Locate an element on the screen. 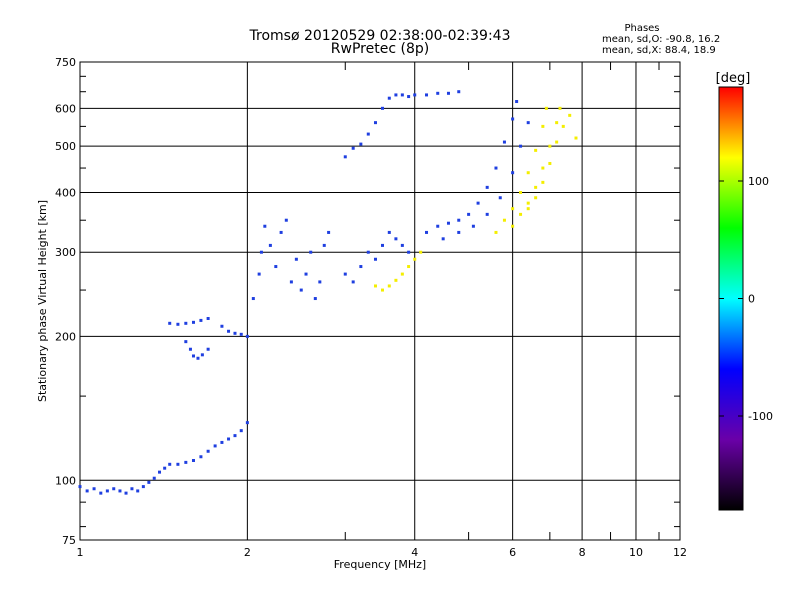 This screenshot has height=600, width=800. x-axis-ticks: 1 2 4 6 8 10 12 is located at coordinates (382, 552).